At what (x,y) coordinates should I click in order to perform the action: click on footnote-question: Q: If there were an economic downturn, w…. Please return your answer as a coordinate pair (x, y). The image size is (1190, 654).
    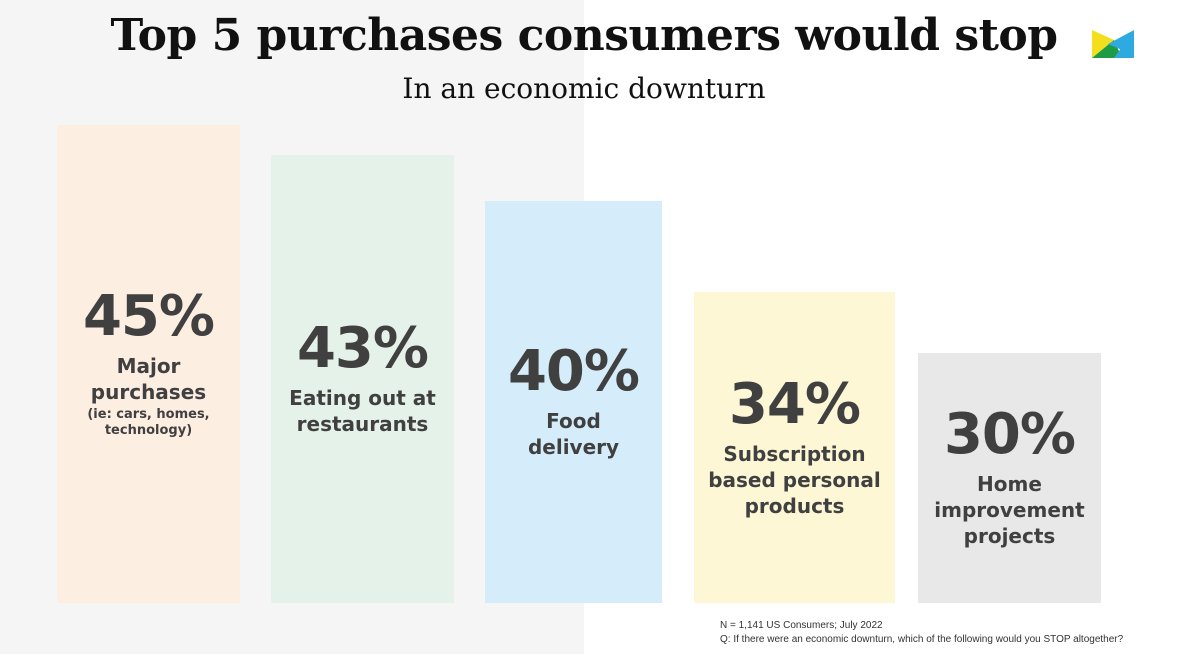
    Looking at the image, I should click on (922, 639).